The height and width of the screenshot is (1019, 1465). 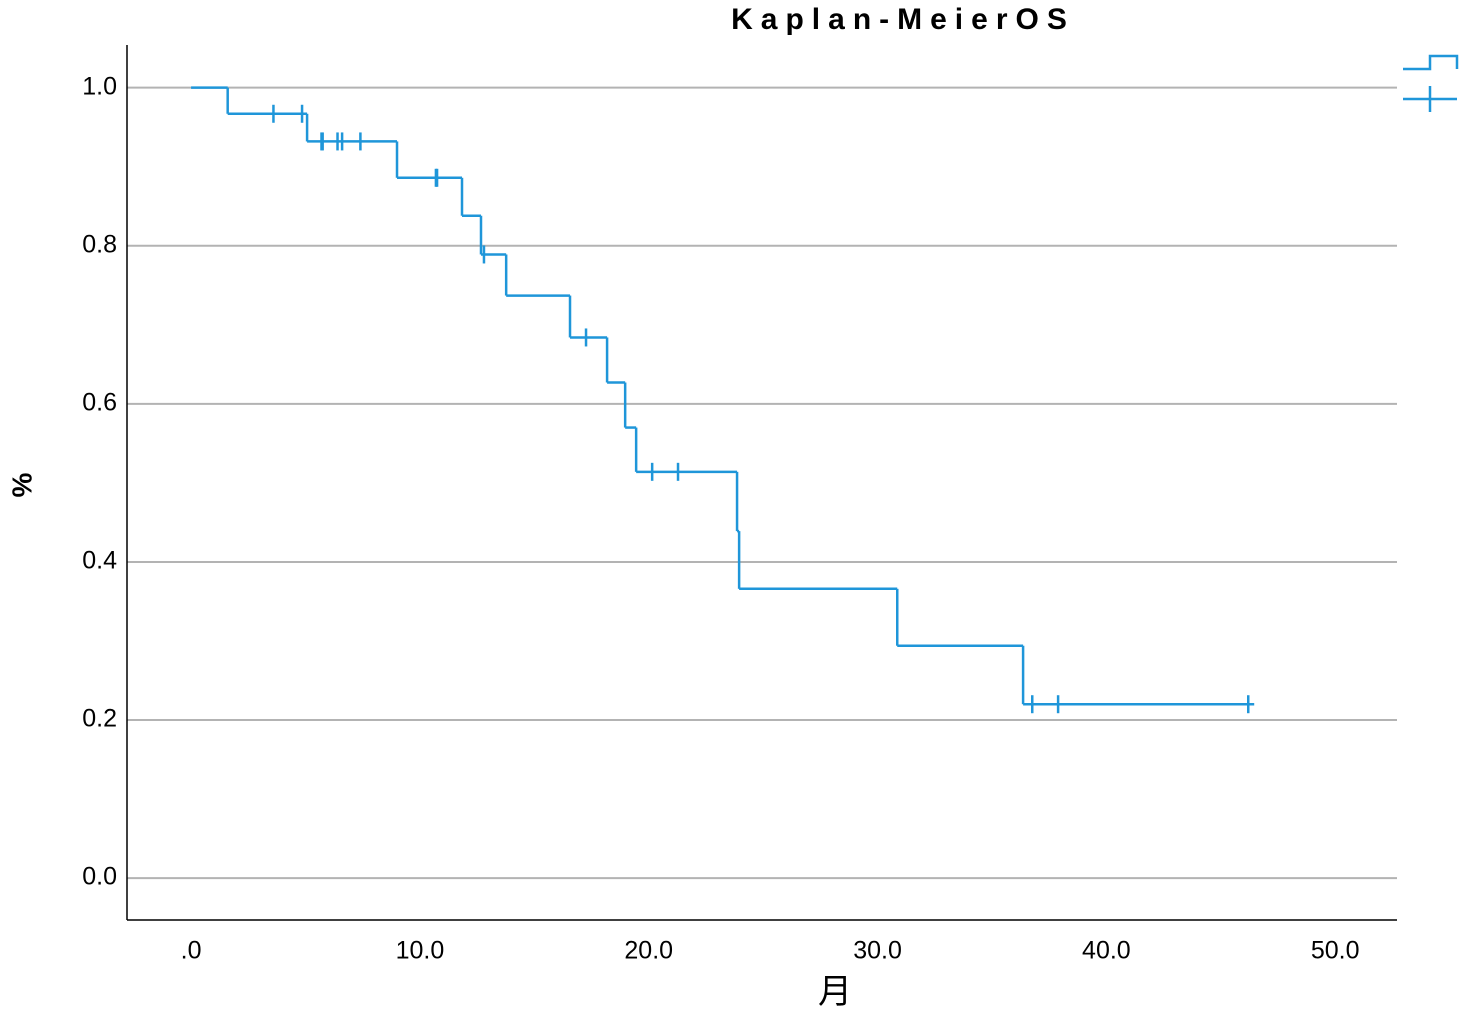 What do you see at coordinates (877, 951) in the screenshot?
I see `x-tick-label: 30.0` at bounding box center [877, 951].